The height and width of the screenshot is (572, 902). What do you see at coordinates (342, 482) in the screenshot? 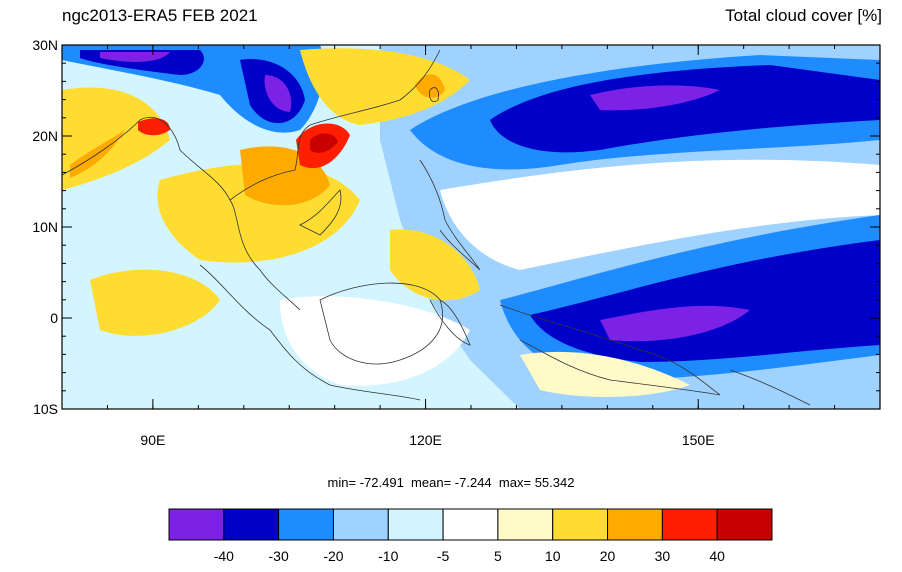
I see `stats-min-label: min=` at bounding box center [342, 482].